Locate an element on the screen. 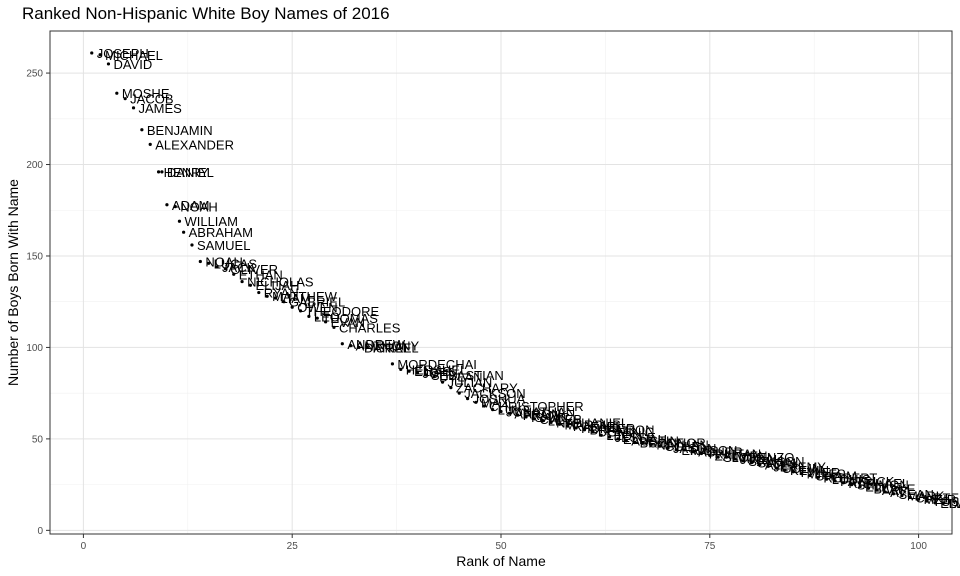  data-label: JOSHUA is located at coordinates (499, 399).